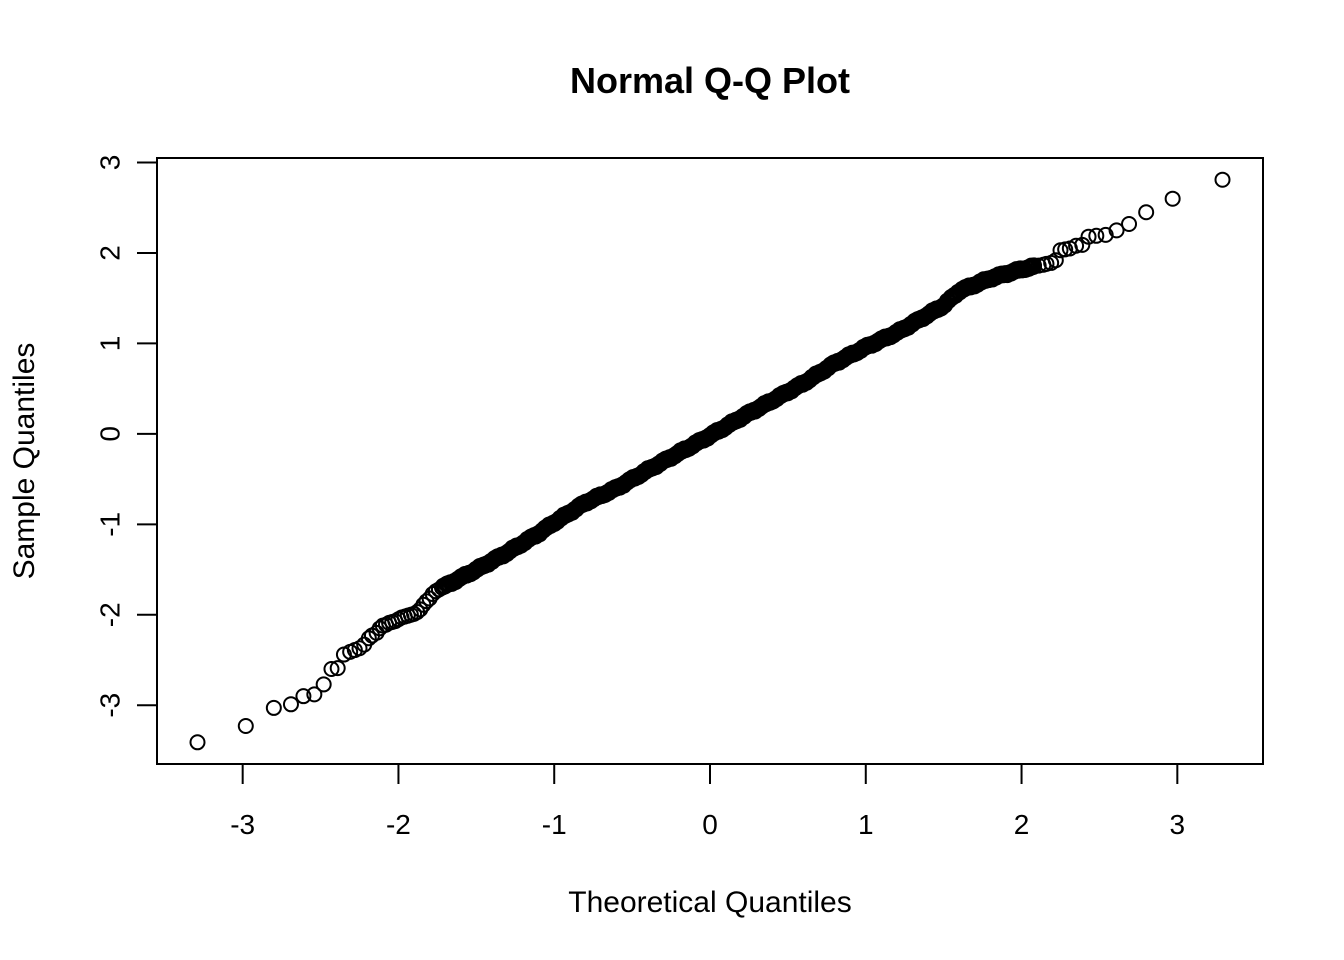 The width and height of the screenshot is (1344, 960). What do you see at coordinates (398, 824) in the screenshot?
I see `x-tick-label: -2` at bounding box center [398, 824].